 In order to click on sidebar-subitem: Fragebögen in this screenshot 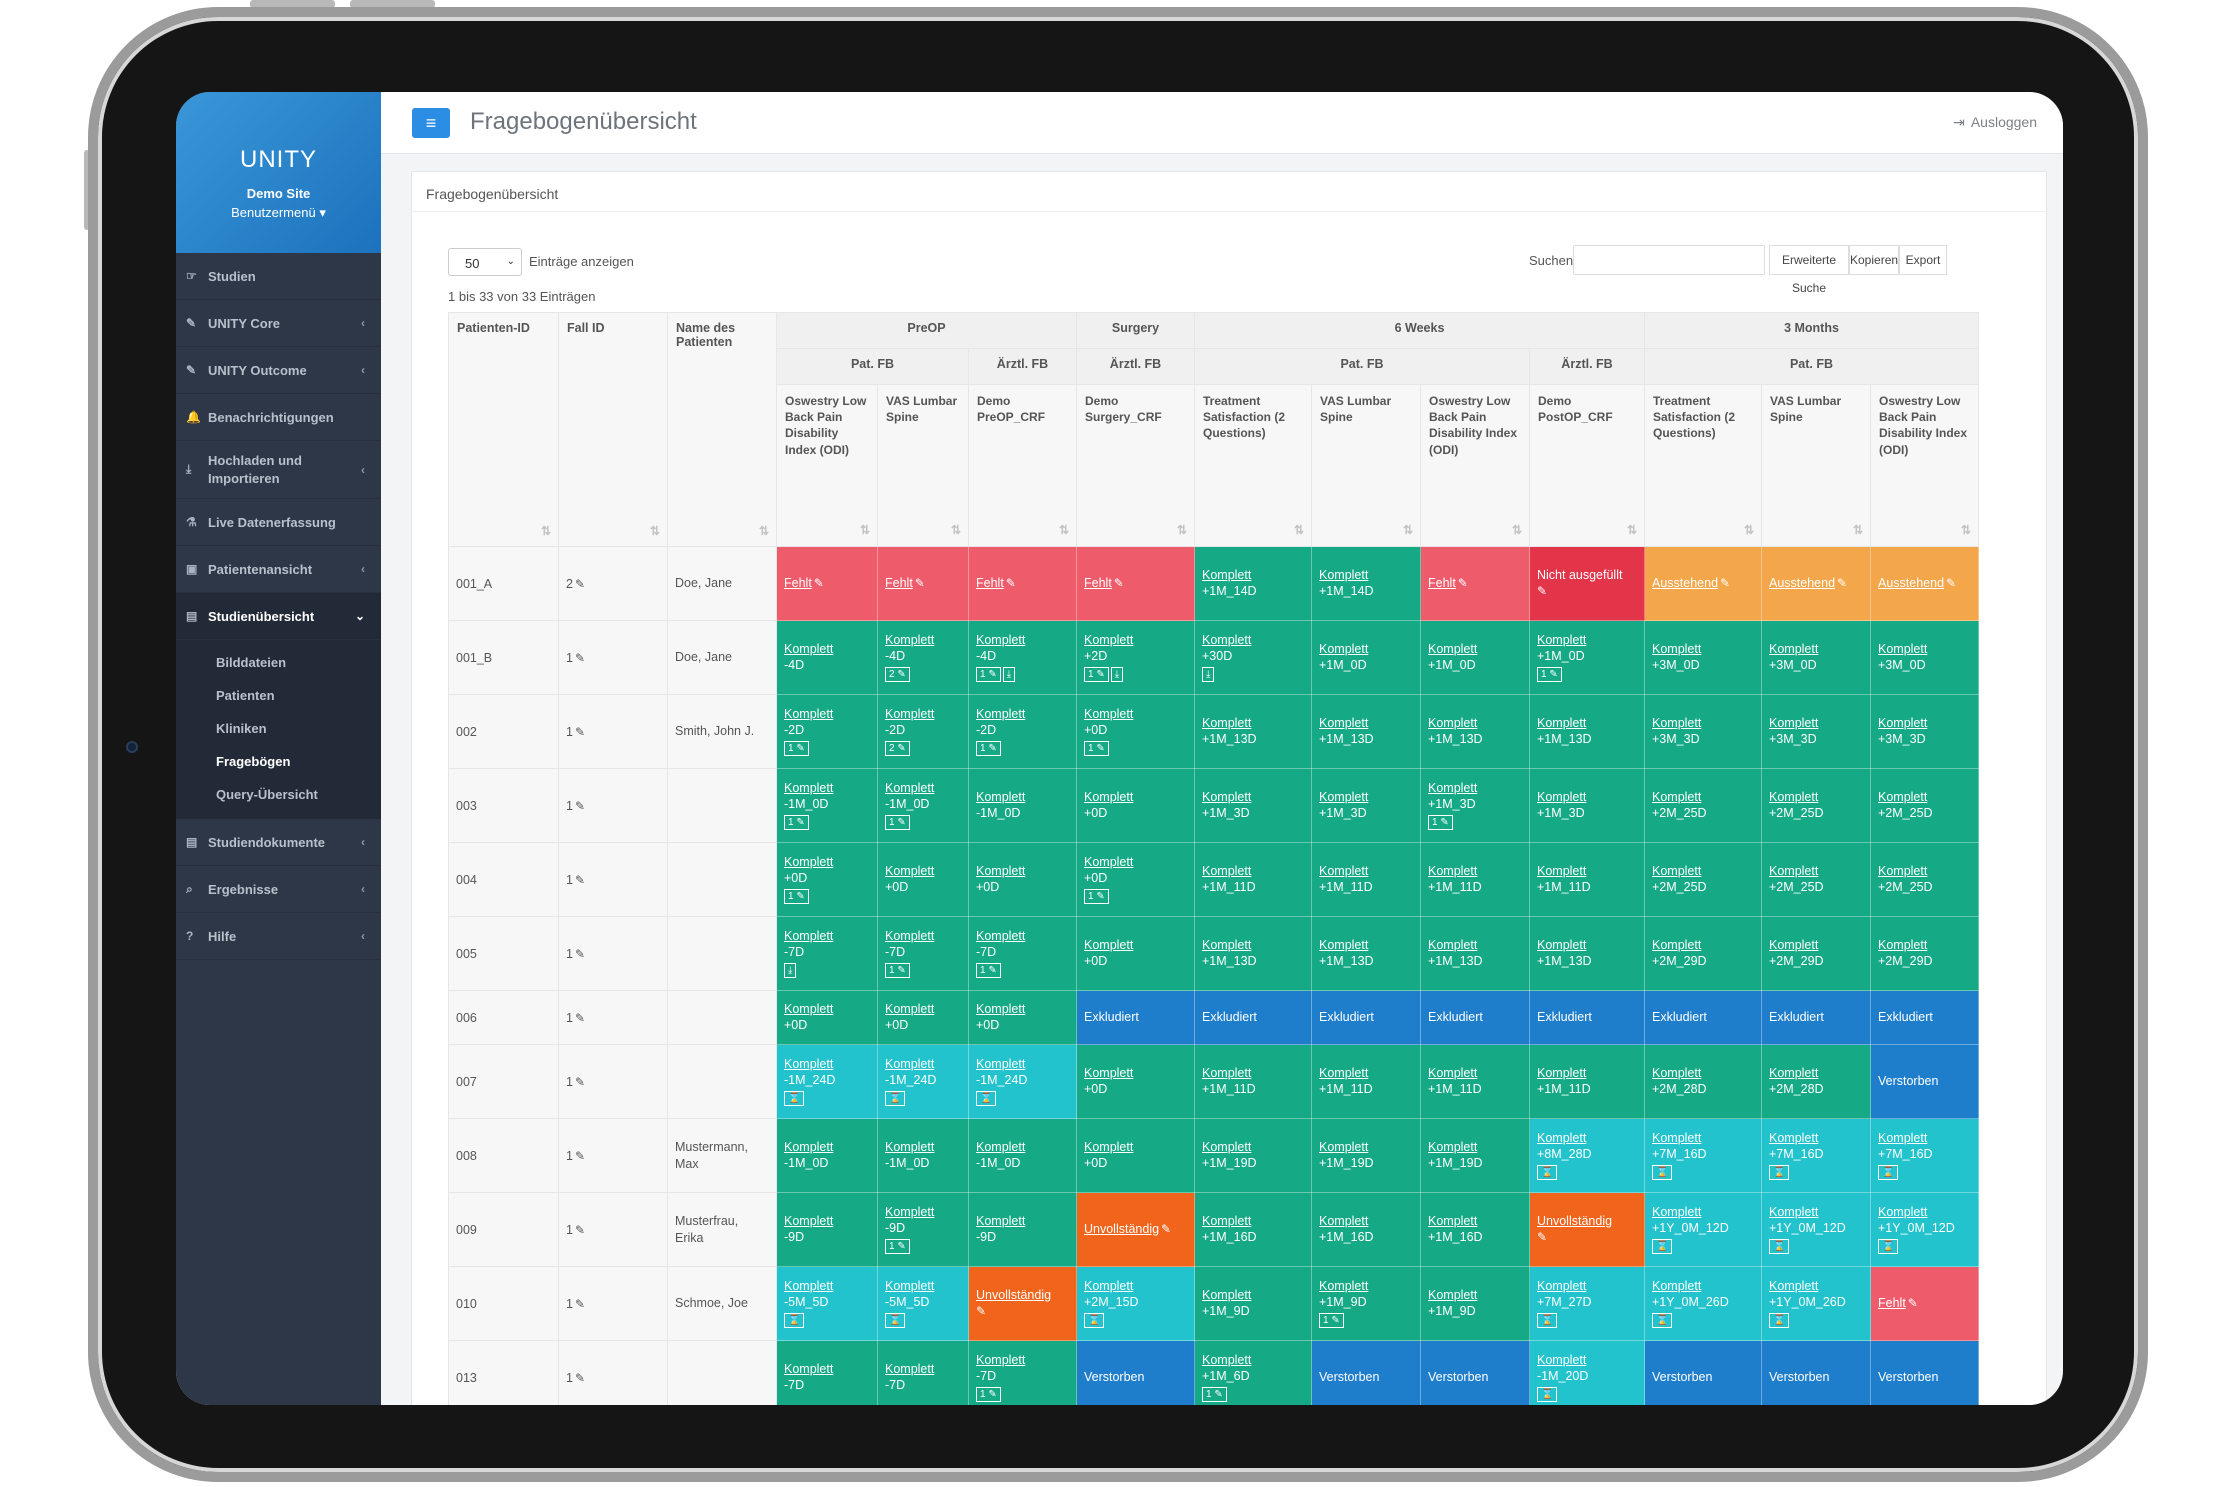, I will do `click(253, 761)`.